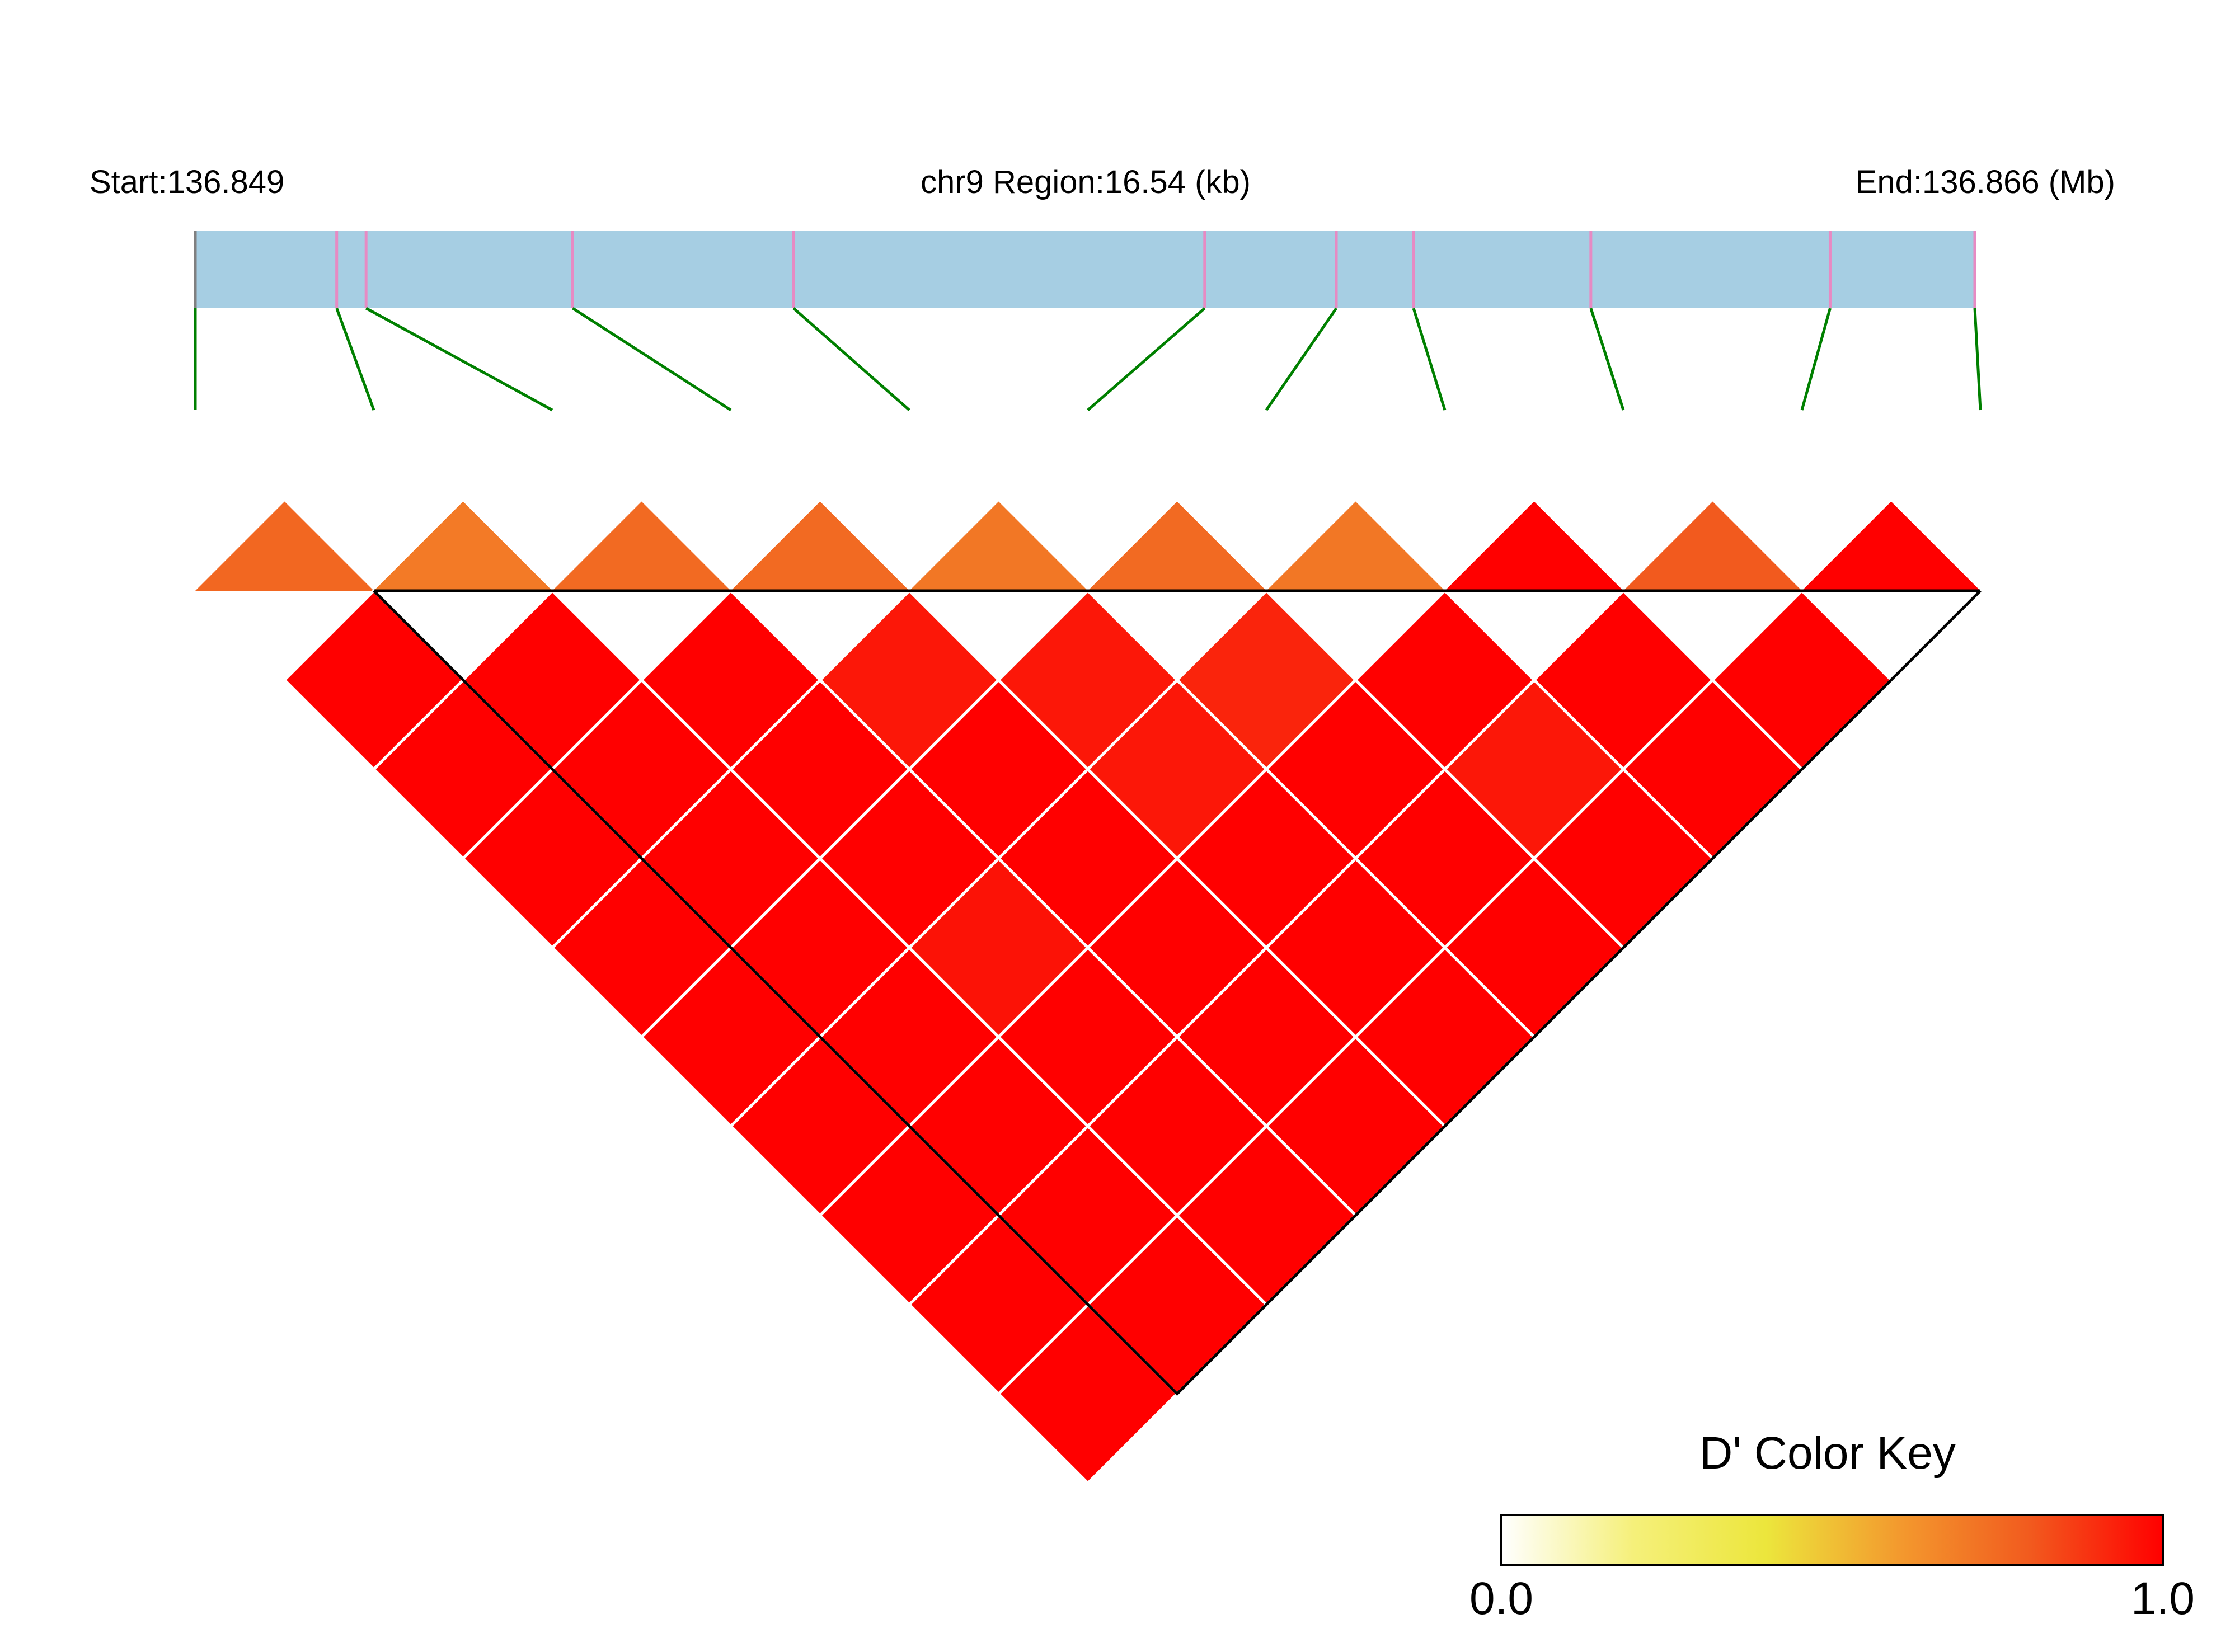  What do you see at coordinates (1827, 1453) in the screenshot?
I see `color-key-title: D' Color Key` at bounding box center [1827, 1453].